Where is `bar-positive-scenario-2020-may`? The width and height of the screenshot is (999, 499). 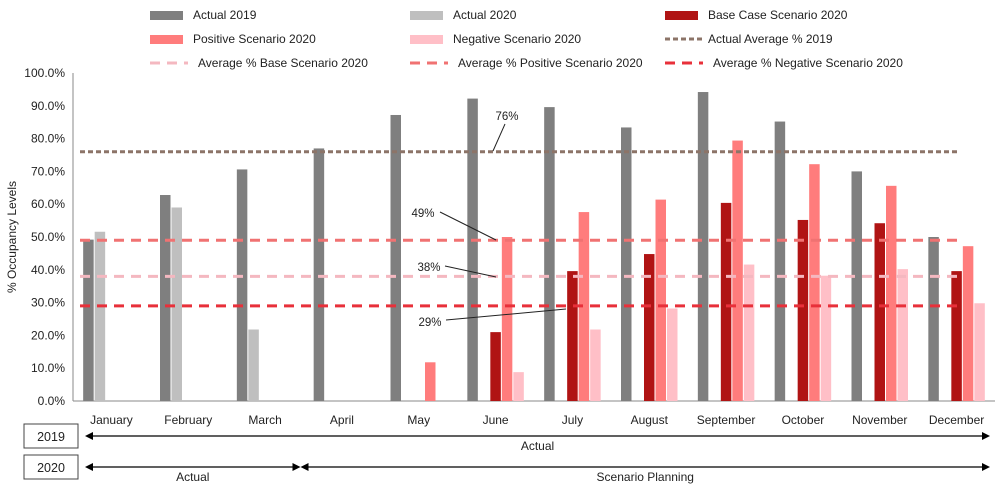 bar-positive-scenario-2020-may is located at coordinates (430, 381).